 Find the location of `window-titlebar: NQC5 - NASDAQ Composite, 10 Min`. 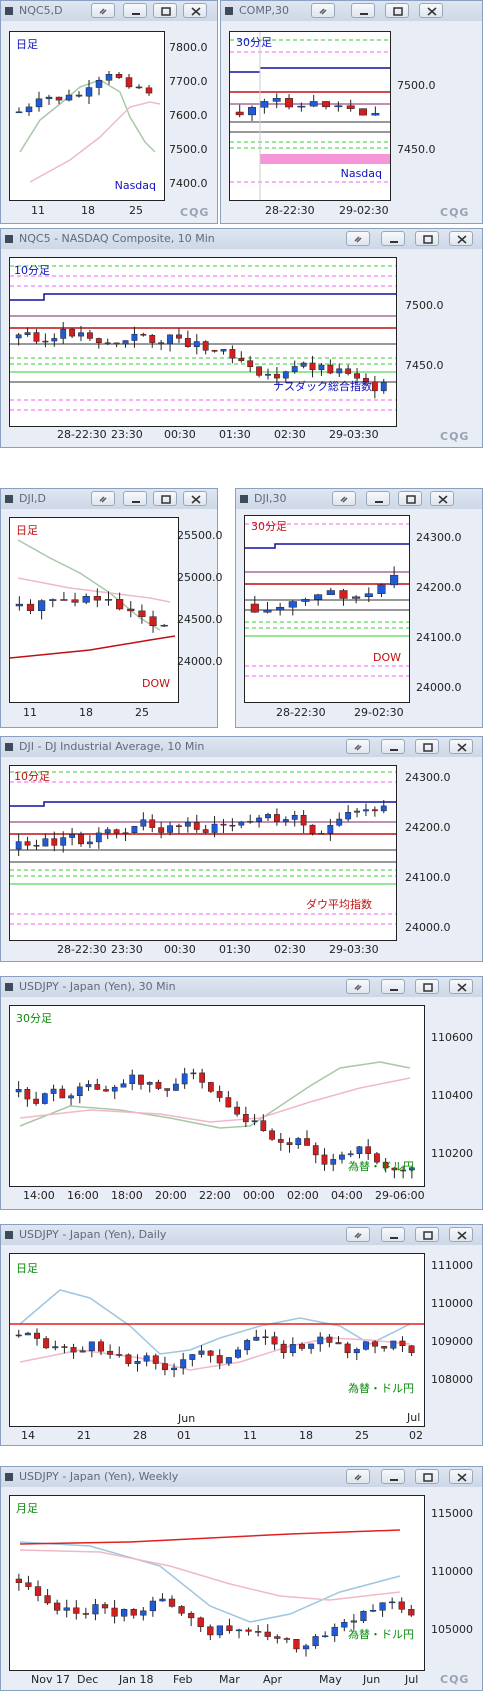

window-titlebar: NQC5 - NASDAQ Composite, 10 Min is located at coordinates (241, 239).